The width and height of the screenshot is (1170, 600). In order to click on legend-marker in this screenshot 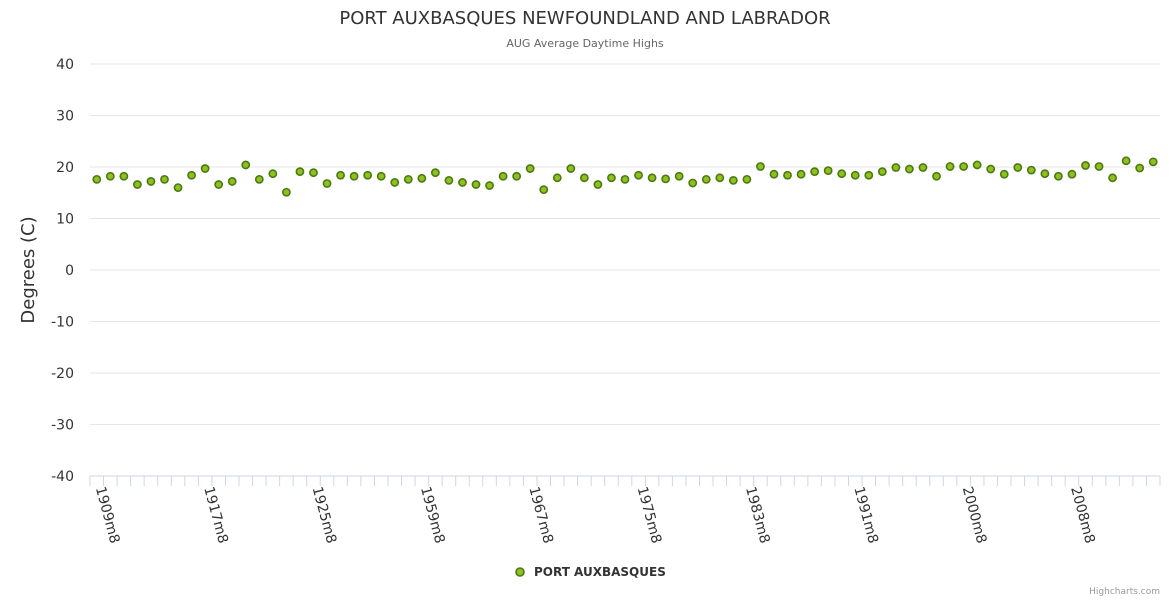, I will do `click(520, 572)`.